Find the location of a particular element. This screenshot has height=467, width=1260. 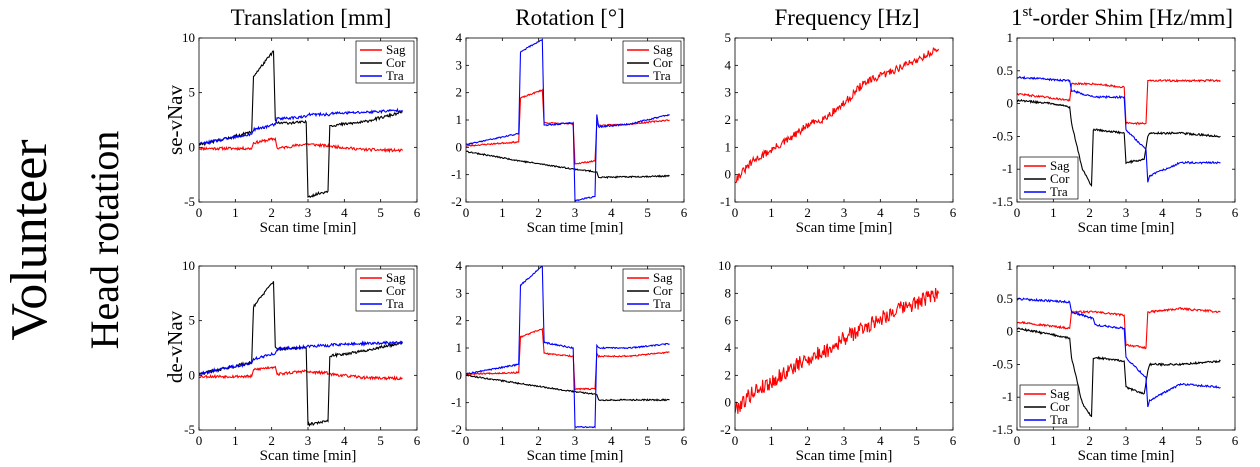

y-tick-label: 10 is located at coordinates (188, 37).